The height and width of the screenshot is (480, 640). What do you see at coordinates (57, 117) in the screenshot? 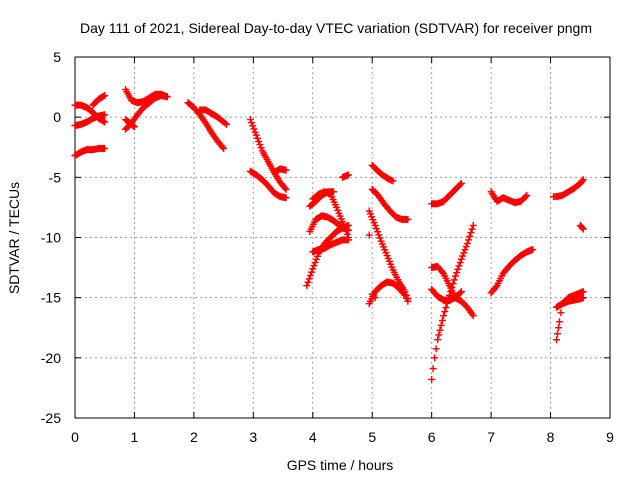
I see `y-tick-label: 0` at bounding box center [57, 117].